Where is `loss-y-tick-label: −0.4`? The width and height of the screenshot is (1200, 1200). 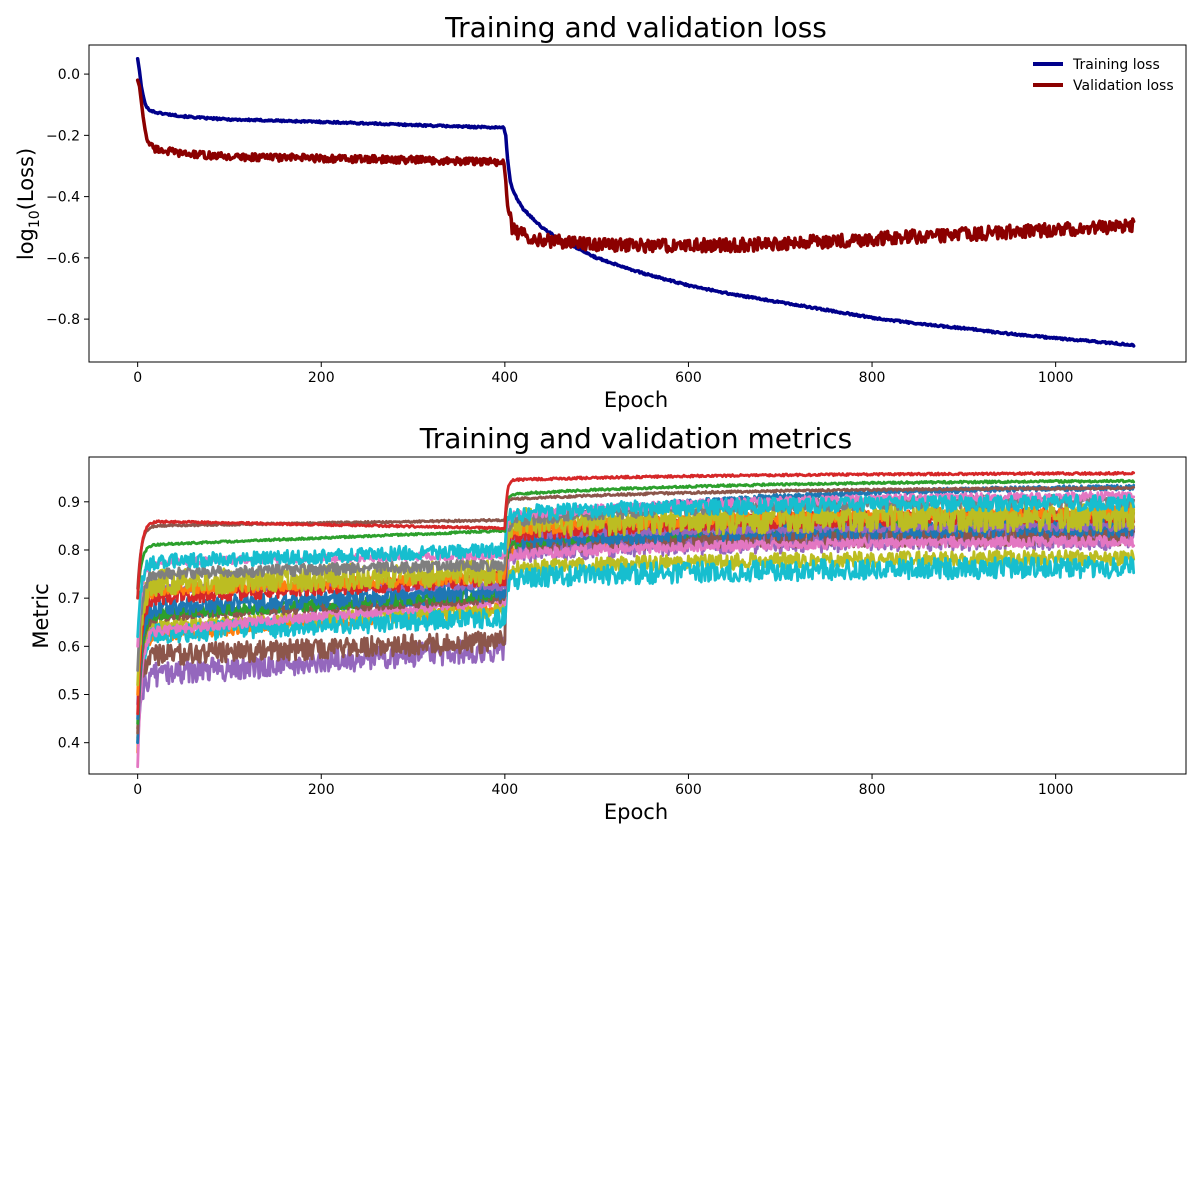 loss-y-tick-label: −0.4 is located at coordinates (63, 198).